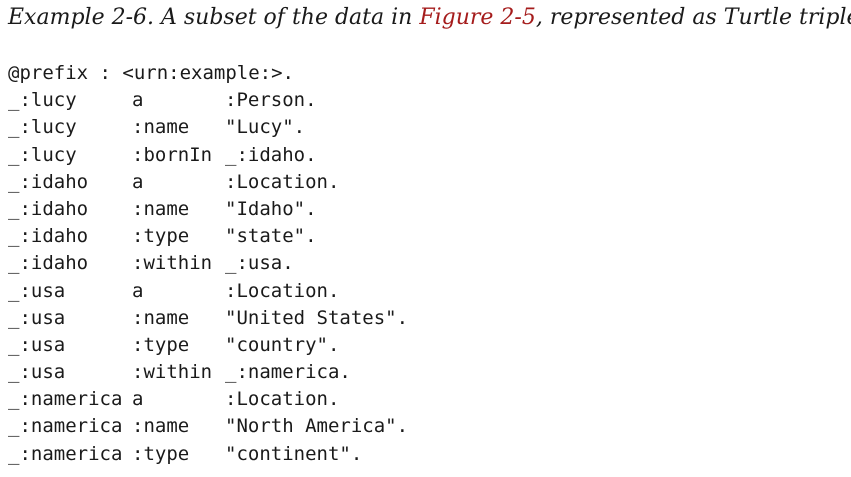 Image resolution: width=851 pixels, height=477 pixels. I want to click on triple-line: _:idaho a :Location., so click(208, 182).